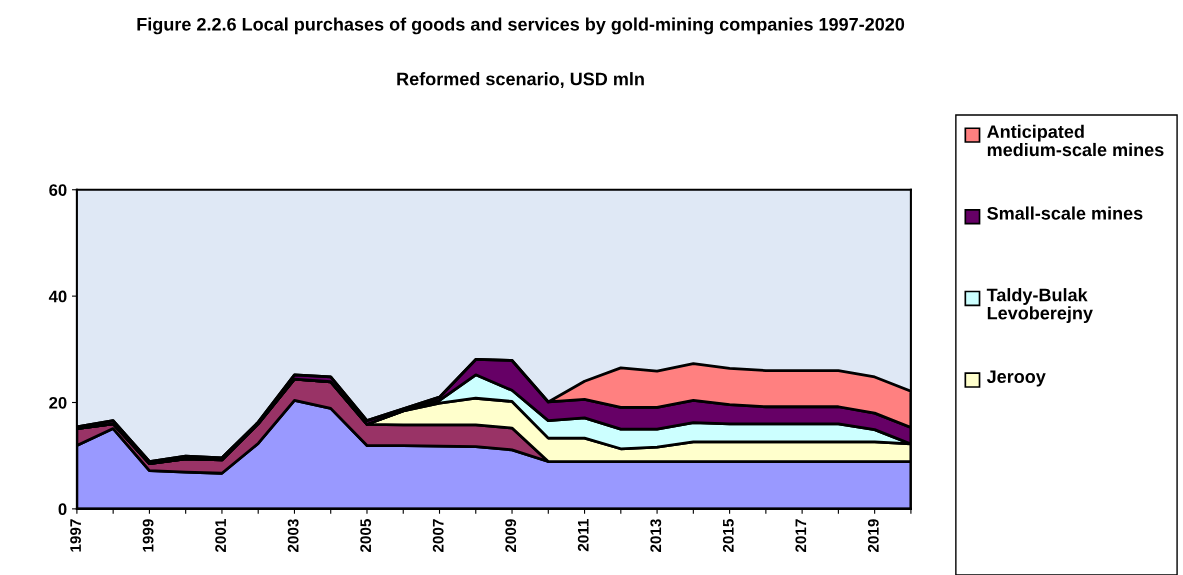  I want to click on y-tick-label: 40, so click(57, 296).